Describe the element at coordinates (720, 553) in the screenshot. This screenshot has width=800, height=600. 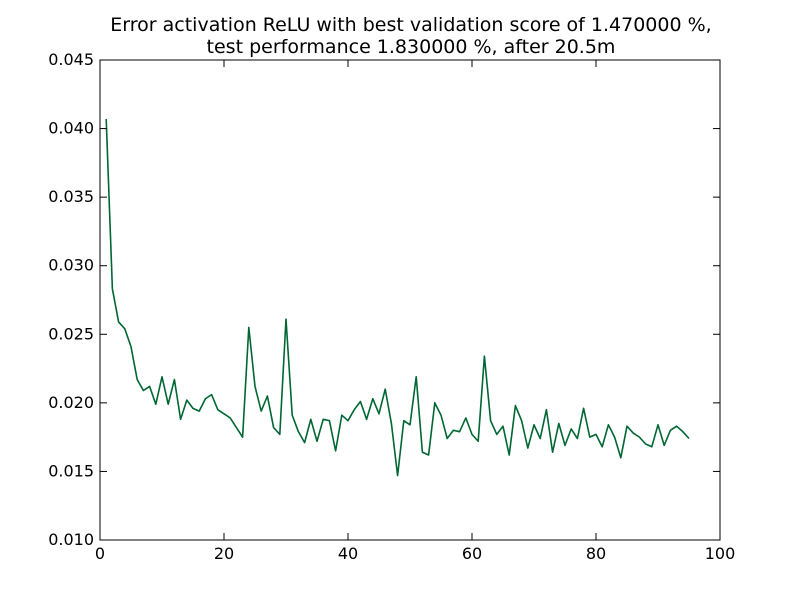
I see `x-tick-label: 100` at that location.